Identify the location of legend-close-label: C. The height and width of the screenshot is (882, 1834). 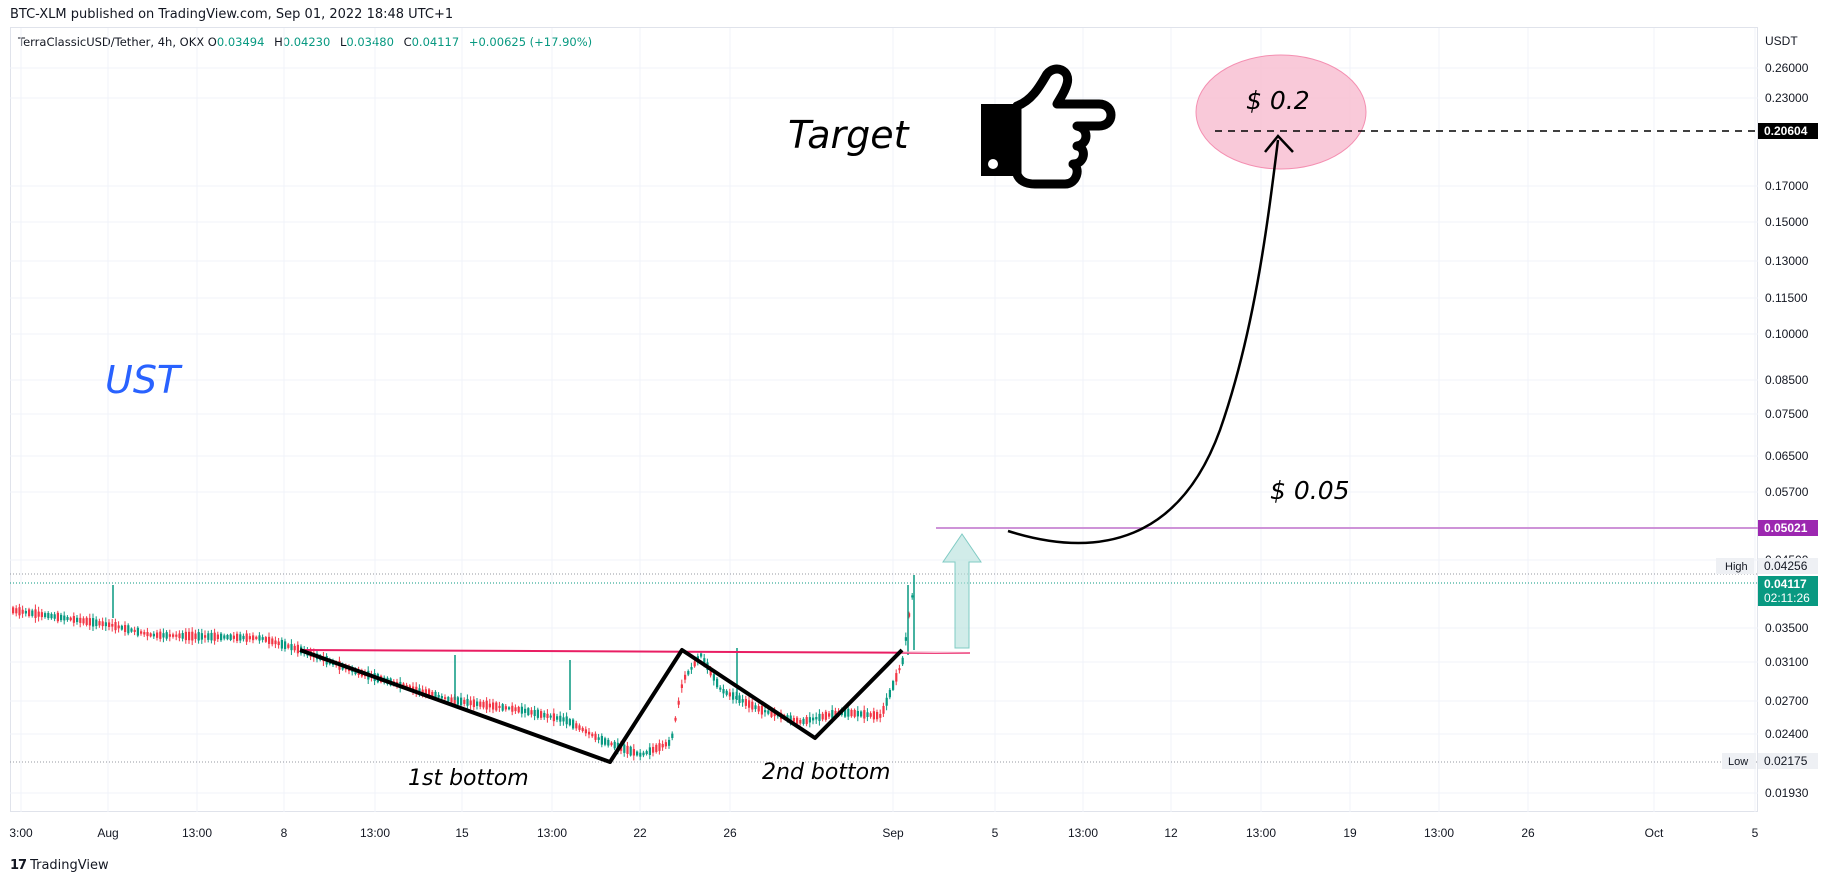
(407, 42).